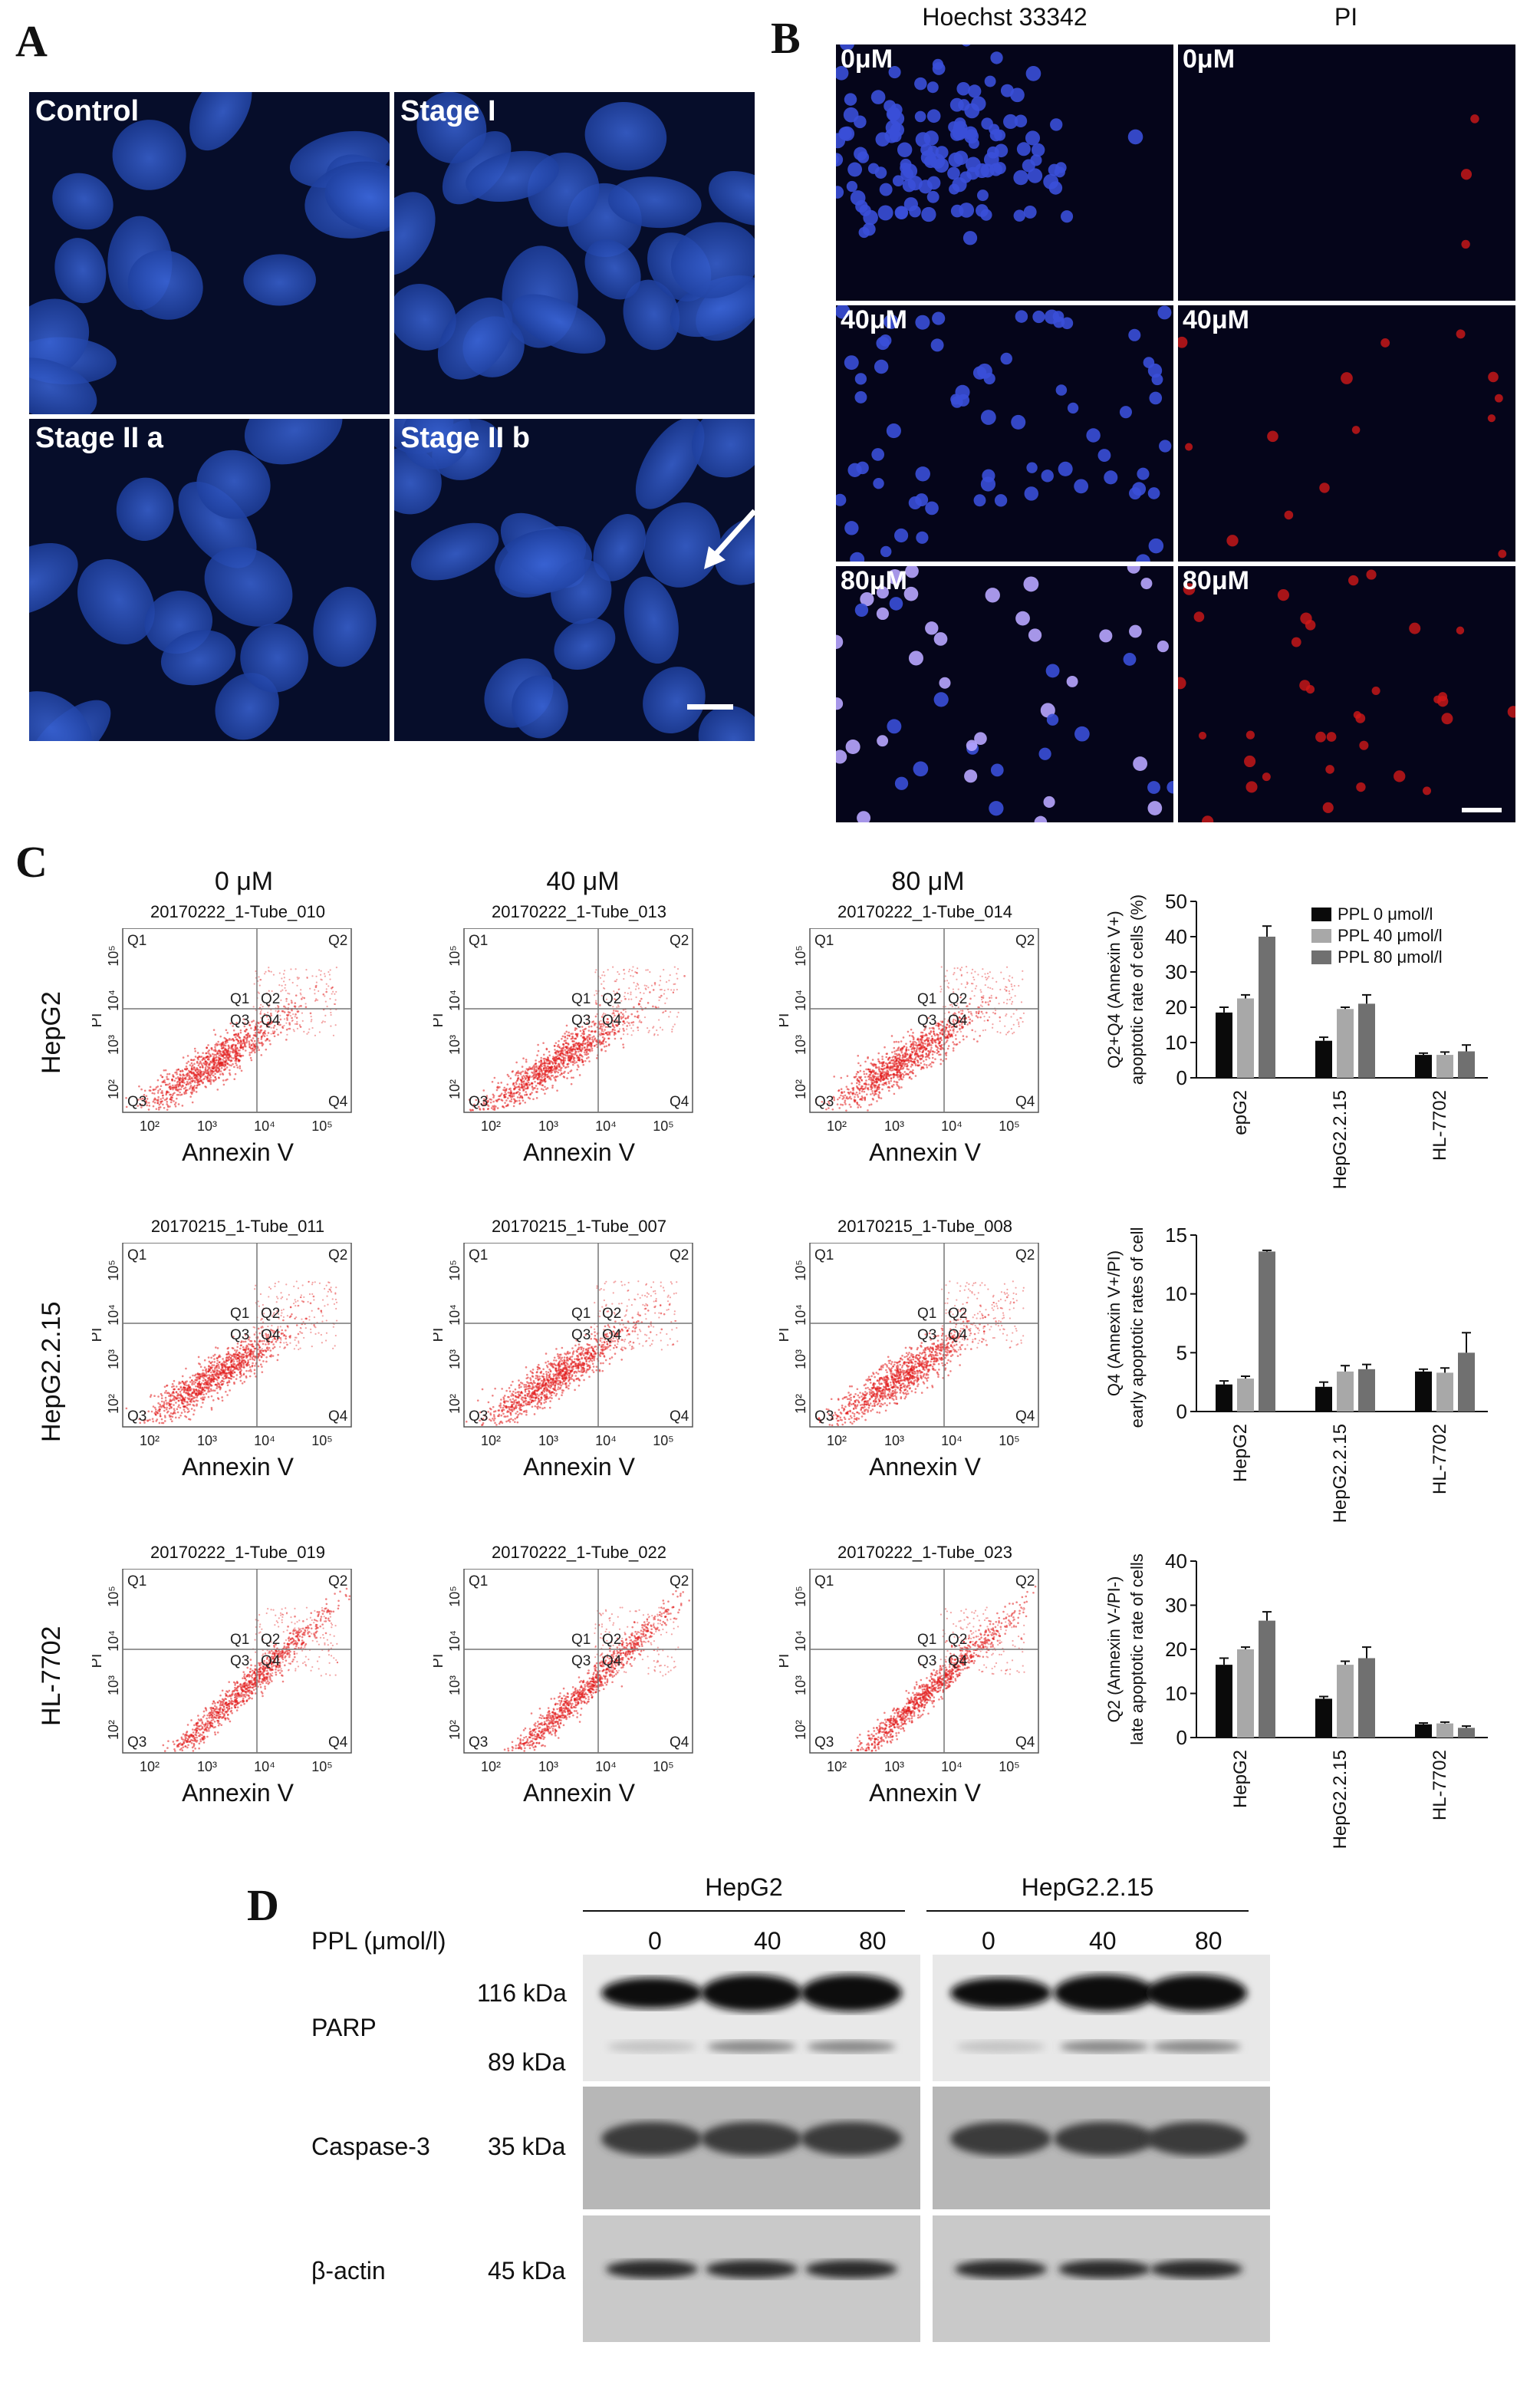 This screenshot has width=1540, height=2385. What do you see at coordinates (209, 580) in the screenshot?
I see `tile-stage-iia: Stage II a` at bounding box center [209, 580].